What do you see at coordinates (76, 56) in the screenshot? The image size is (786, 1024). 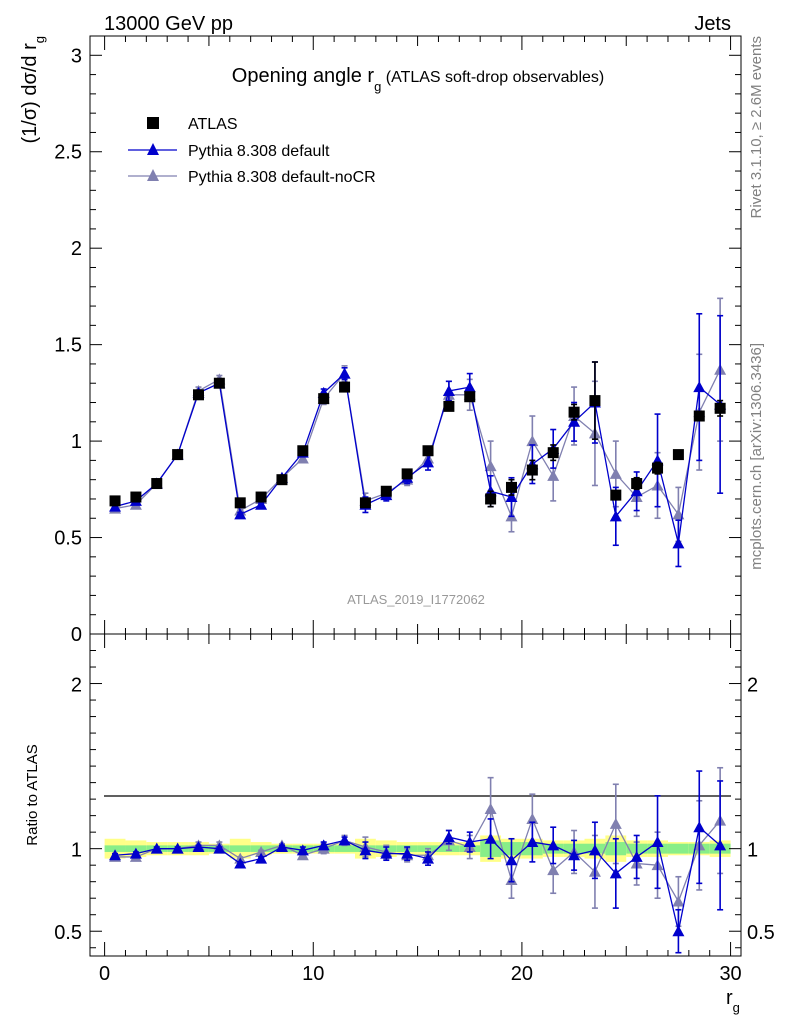 I see `y-tick-label: 3` at bounding box center [76, 56].